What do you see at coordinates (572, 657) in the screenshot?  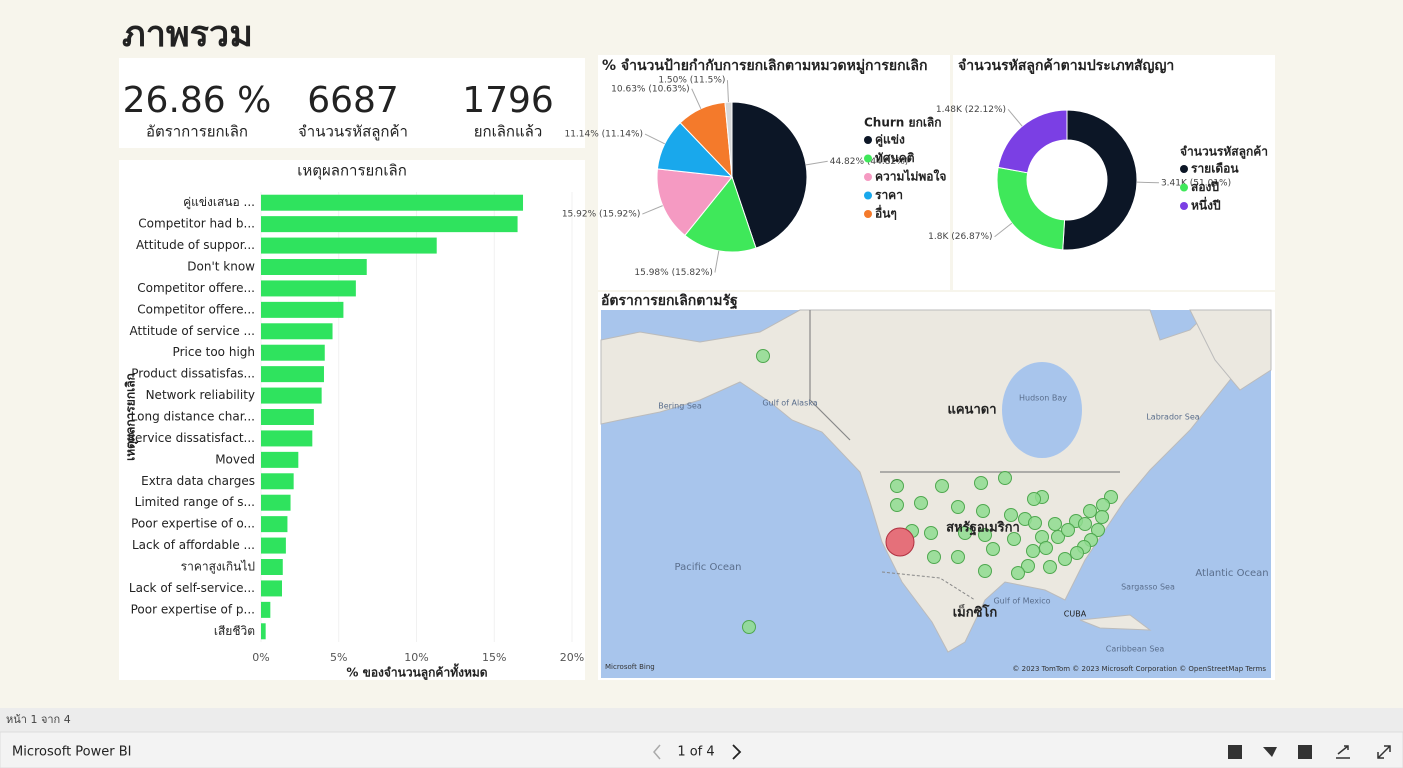 I see `x-tick-label: 20%` at bounding box center [572, 657].